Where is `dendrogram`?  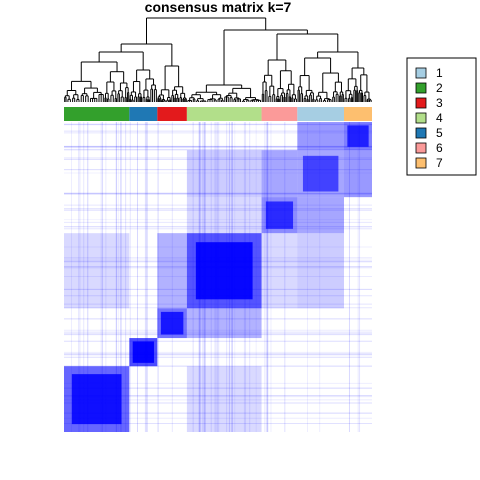 dendrogram is located at coordinates (218, 59).